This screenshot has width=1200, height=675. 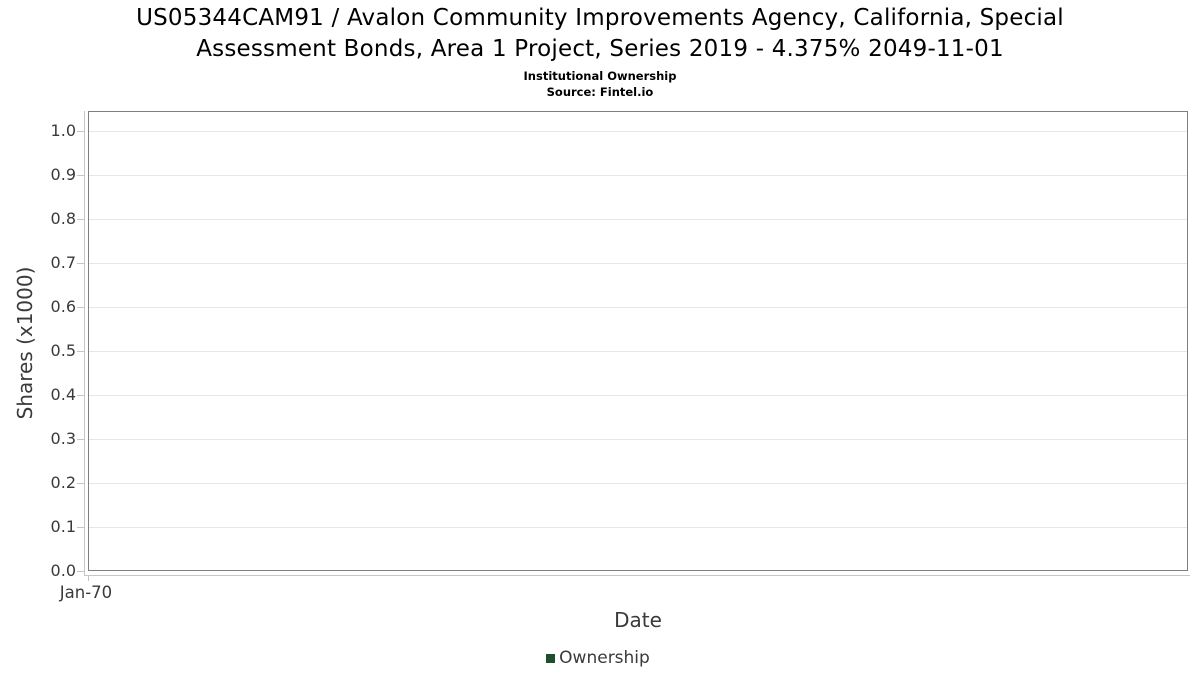 What do you see at coordinates (63, 306) in the screenshot?
I see `y-axis-tick-label-0.6: 0.6` at bounding box center [63, 306].